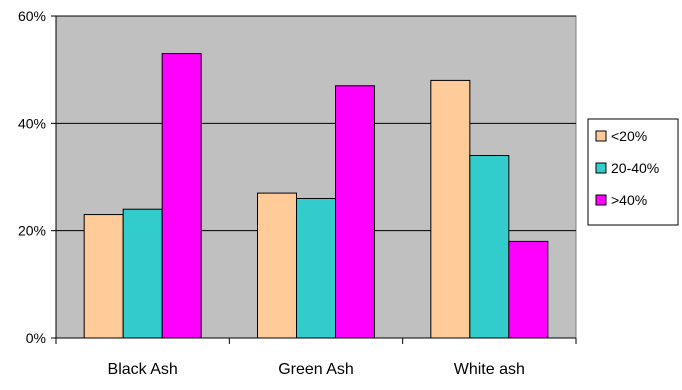  Describe the element at coordinates (32, 16) in the screenshot. I see `y-tick-label: 60%` at that location.